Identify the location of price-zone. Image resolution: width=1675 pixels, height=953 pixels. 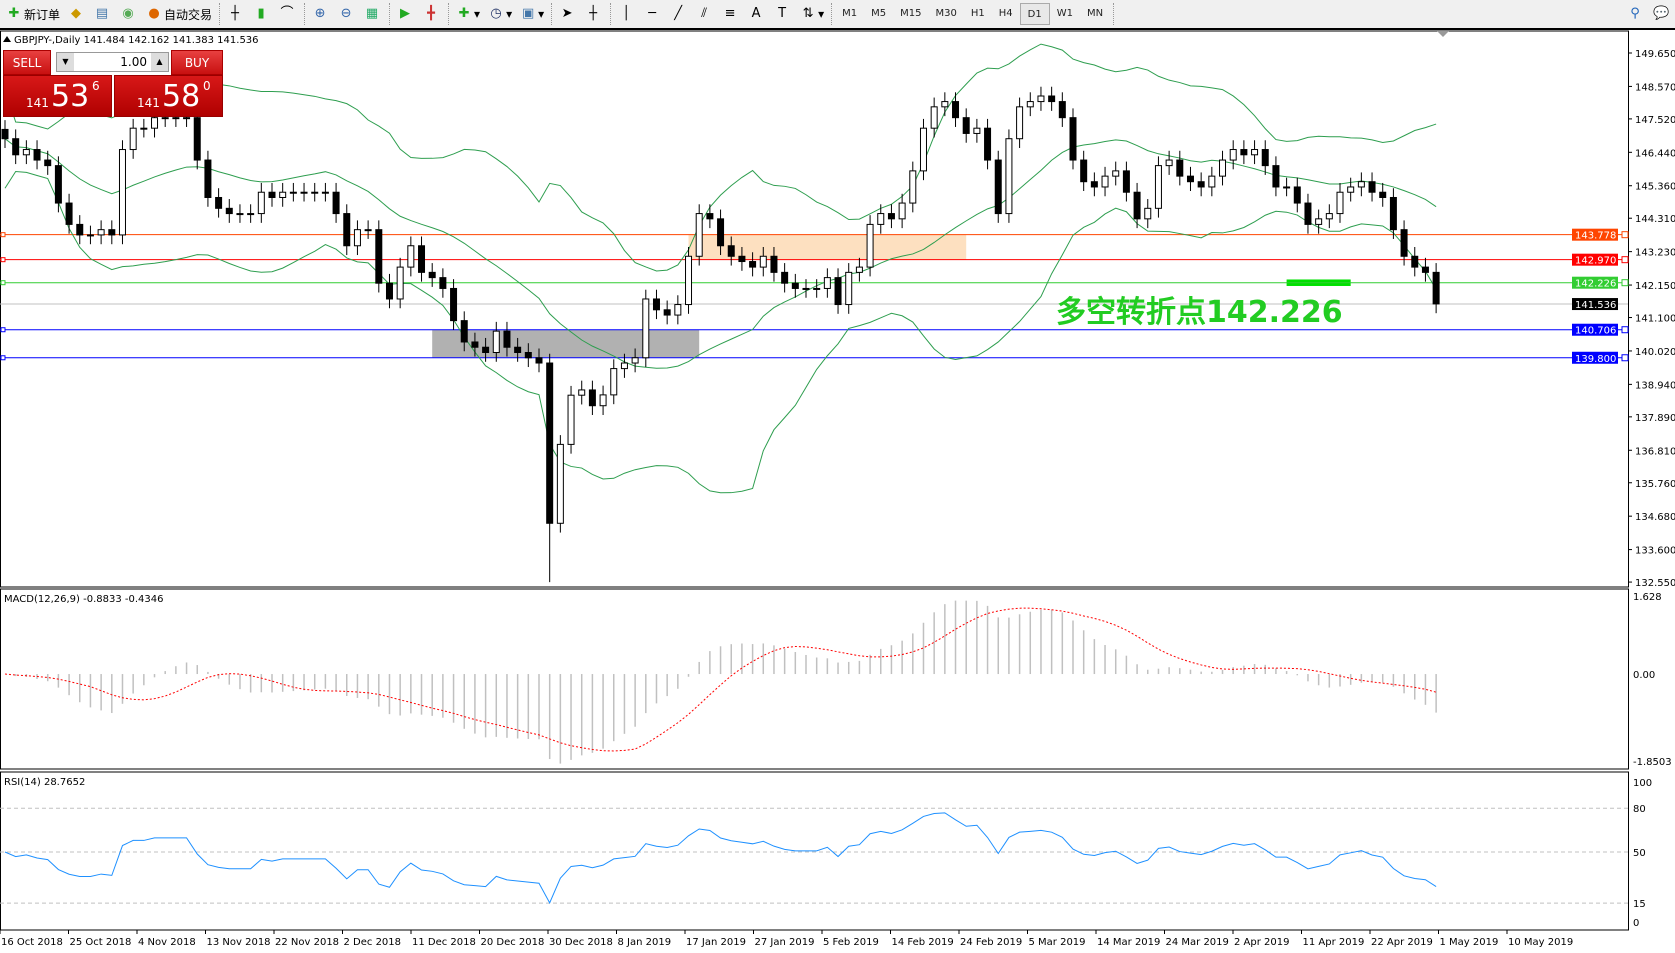
(827, 247).